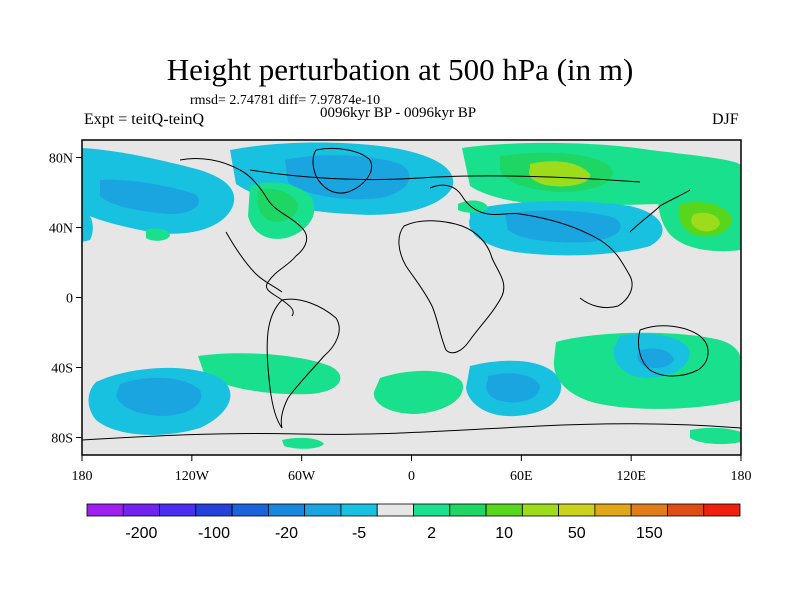  I want to click on coastline-europe, so click(475, 200).